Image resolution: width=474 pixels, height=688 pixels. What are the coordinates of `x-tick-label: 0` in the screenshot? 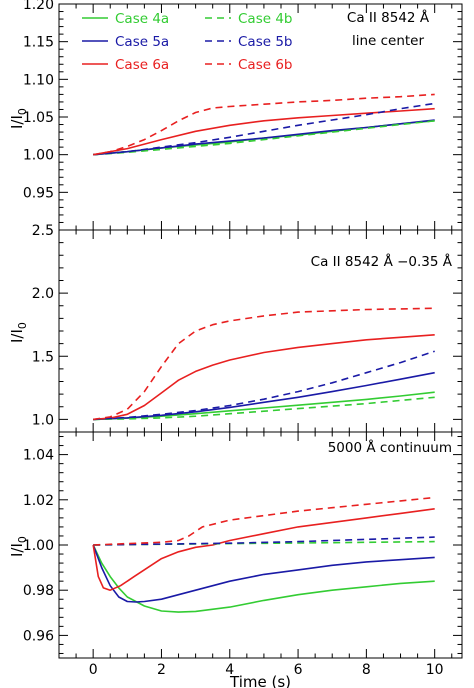 It's located at (93, 670).